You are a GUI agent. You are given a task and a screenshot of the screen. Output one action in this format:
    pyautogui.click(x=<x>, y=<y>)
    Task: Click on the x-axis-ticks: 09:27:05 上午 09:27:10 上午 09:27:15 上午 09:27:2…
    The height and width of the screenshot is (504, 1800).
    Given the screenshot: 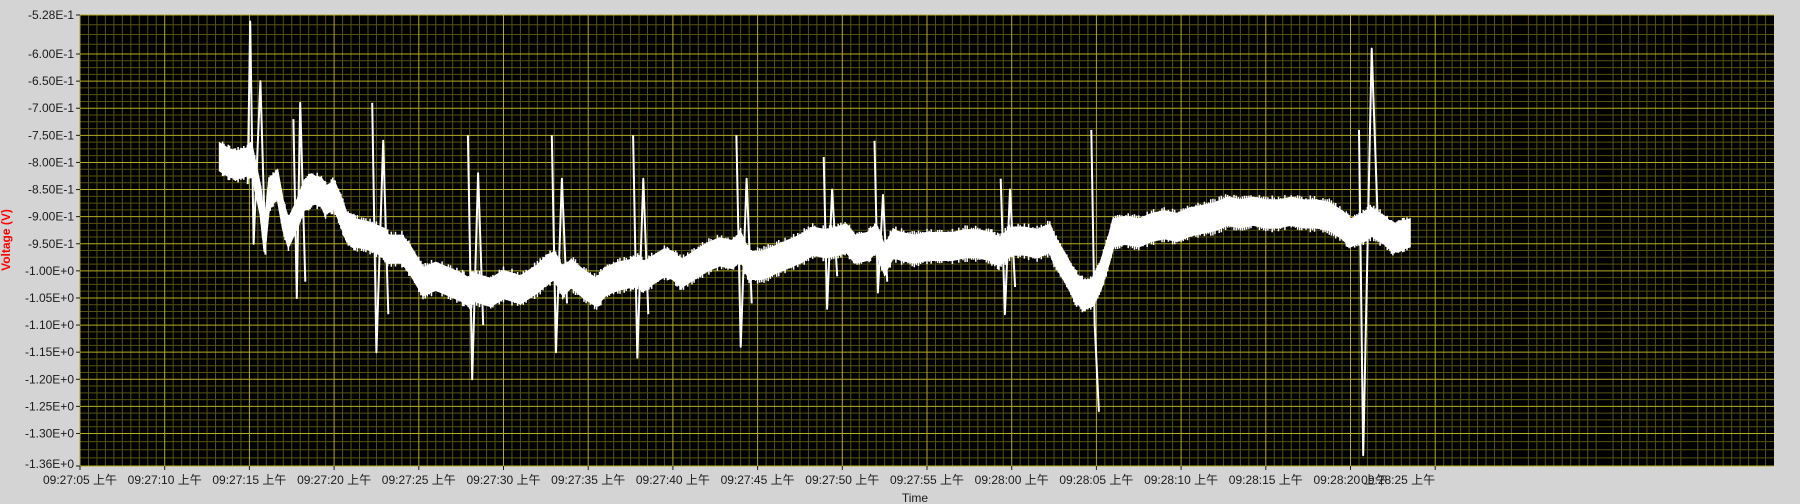 What is the action you would take?
    pyautogui.click(x=739, y=476)
    